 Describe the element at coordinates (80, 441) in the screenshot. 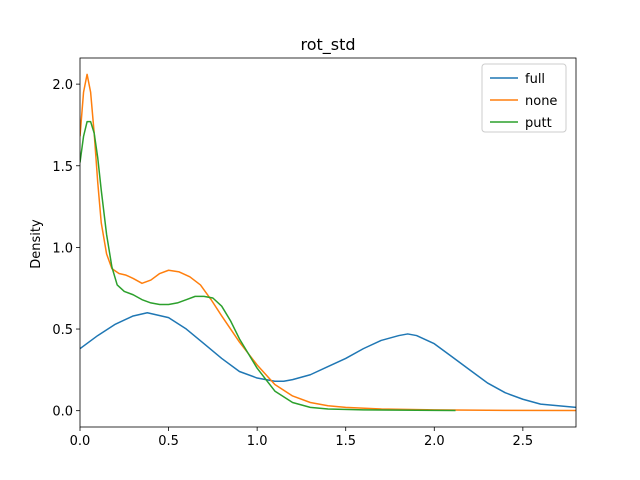

I see `x-tick-label: 0.0` at that location.